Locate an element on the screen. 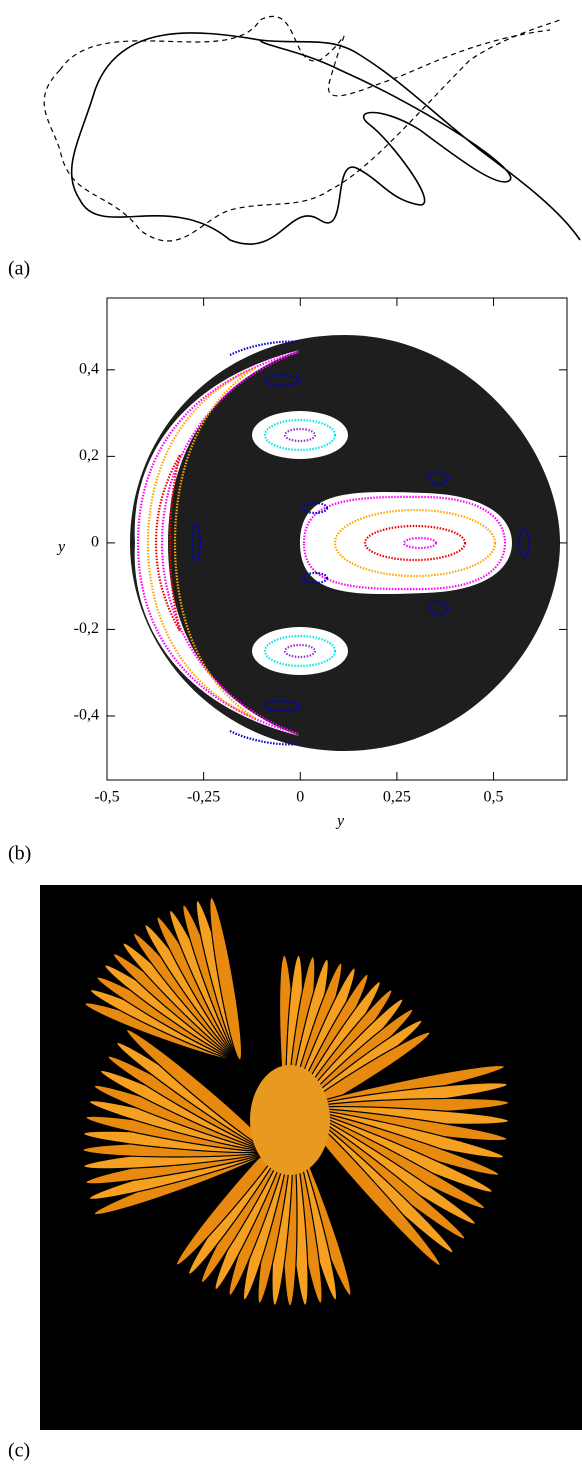 This screenshot has height=1468, width=582. x-tick-label: 0 is located at coordinates (300, 797).